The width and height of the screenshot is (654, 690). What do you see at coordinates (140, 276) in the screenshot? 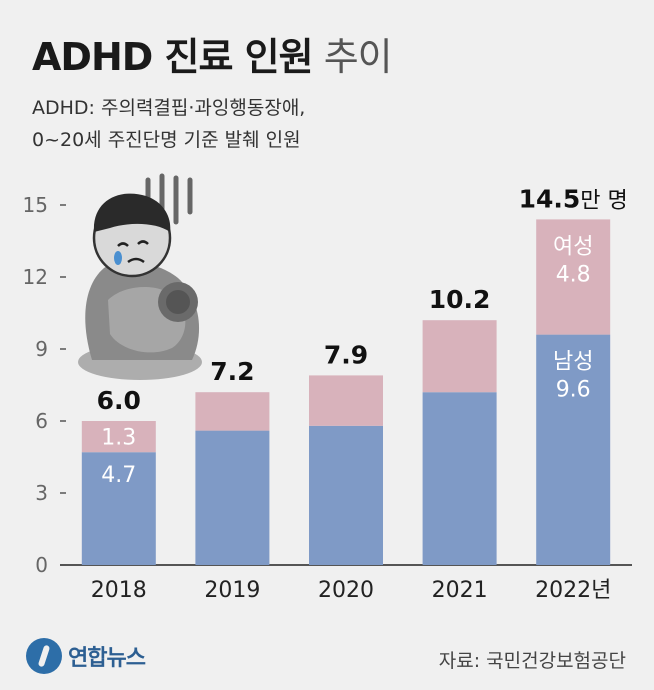
I see `sad-child-illustration` at bounding box center [140, 276].